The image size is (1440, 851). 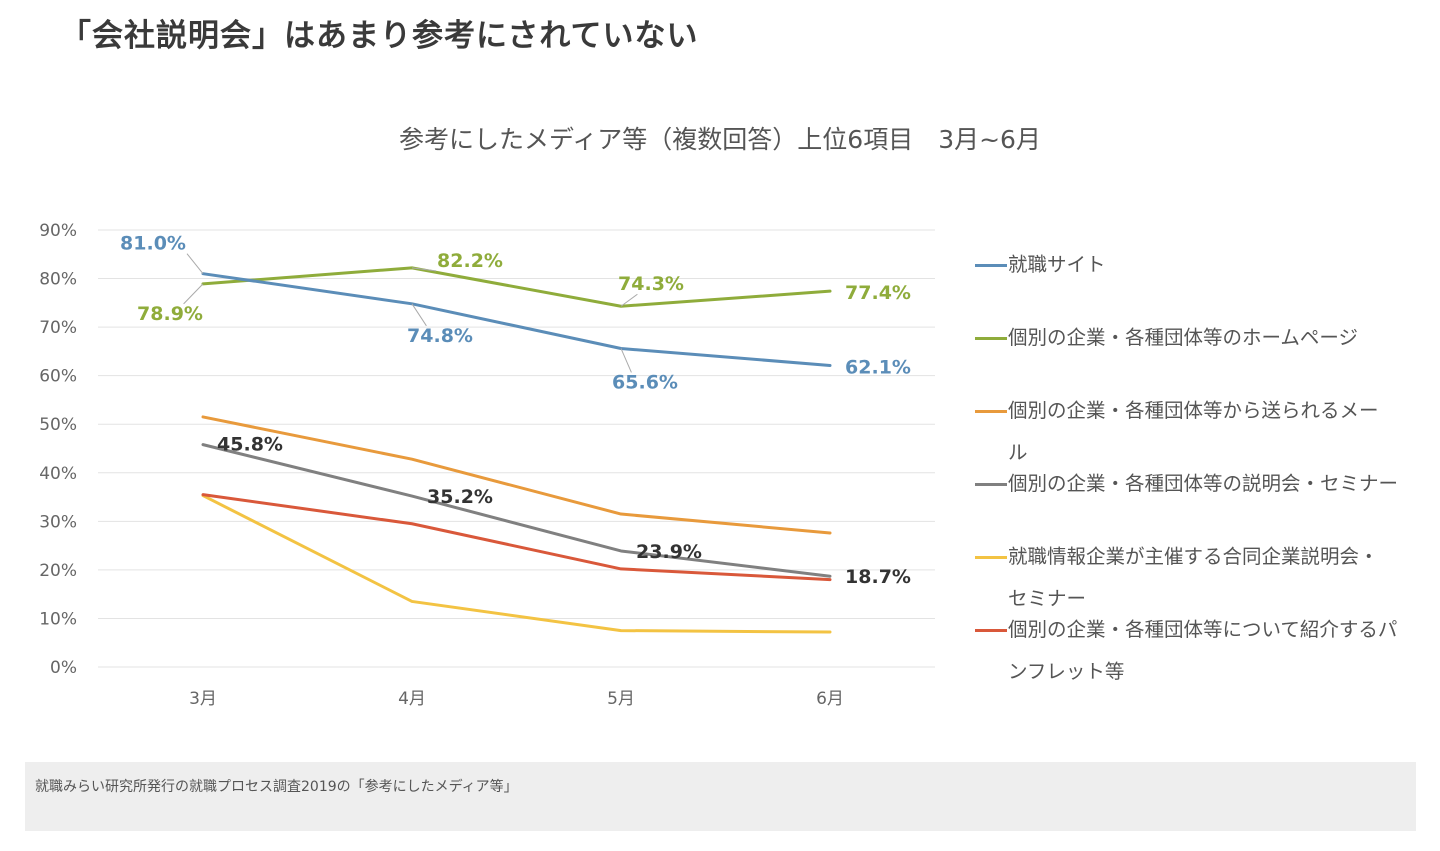 I want to click on data-label: 35.2%, so click(x=460, y=497).